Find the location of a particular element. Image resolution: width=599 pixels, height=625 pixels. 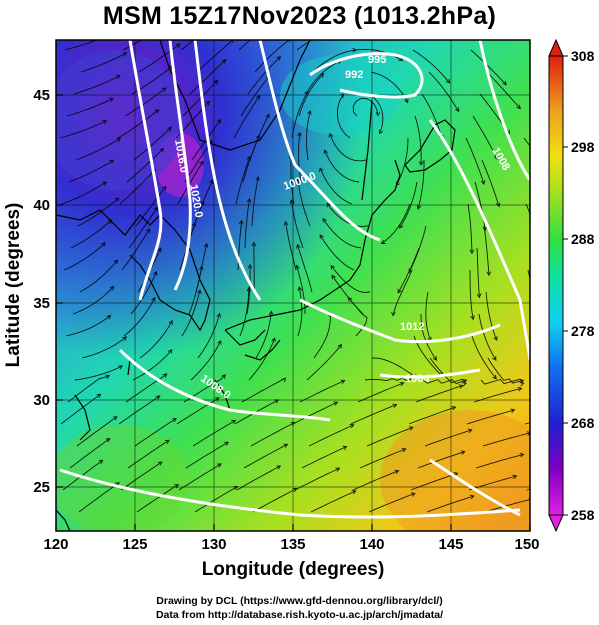

y-tick-label: 25 is located at coordinates (41, 487).